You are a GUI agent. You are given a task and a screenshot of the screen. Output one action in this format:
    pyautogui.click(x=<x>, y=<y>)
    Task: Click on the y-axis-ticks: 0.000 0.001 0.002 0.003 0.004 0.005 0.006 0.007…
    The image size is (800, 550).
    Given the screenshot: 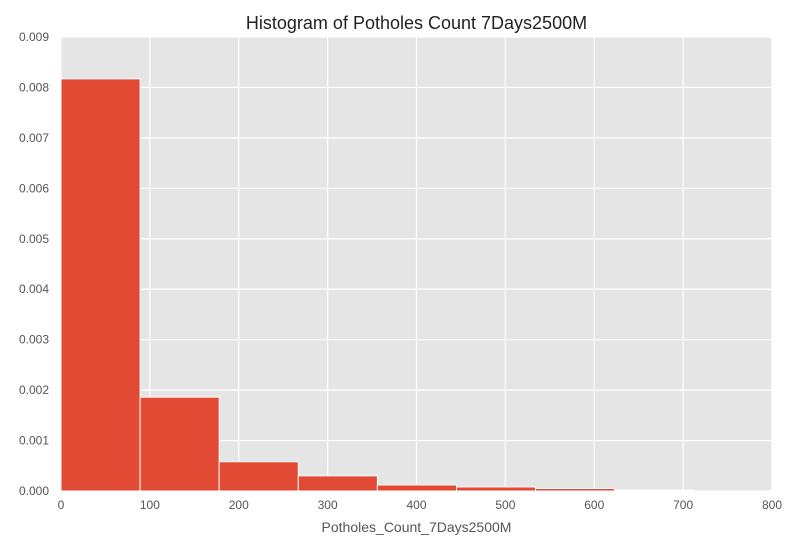 What is the action you would take?
    pyautogui.click(x=34, y=264)
    